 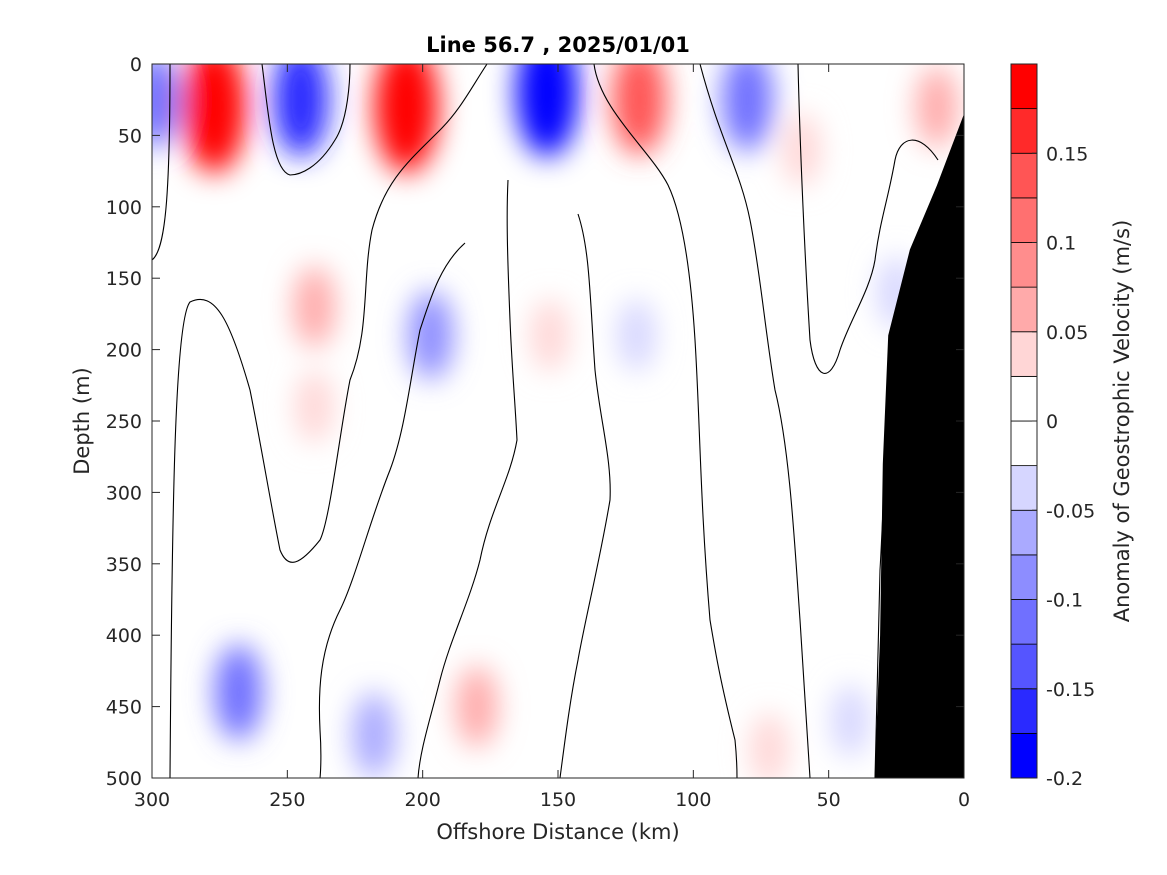 I want to click on x-tick-label: 300, so click(x=152, y=800).